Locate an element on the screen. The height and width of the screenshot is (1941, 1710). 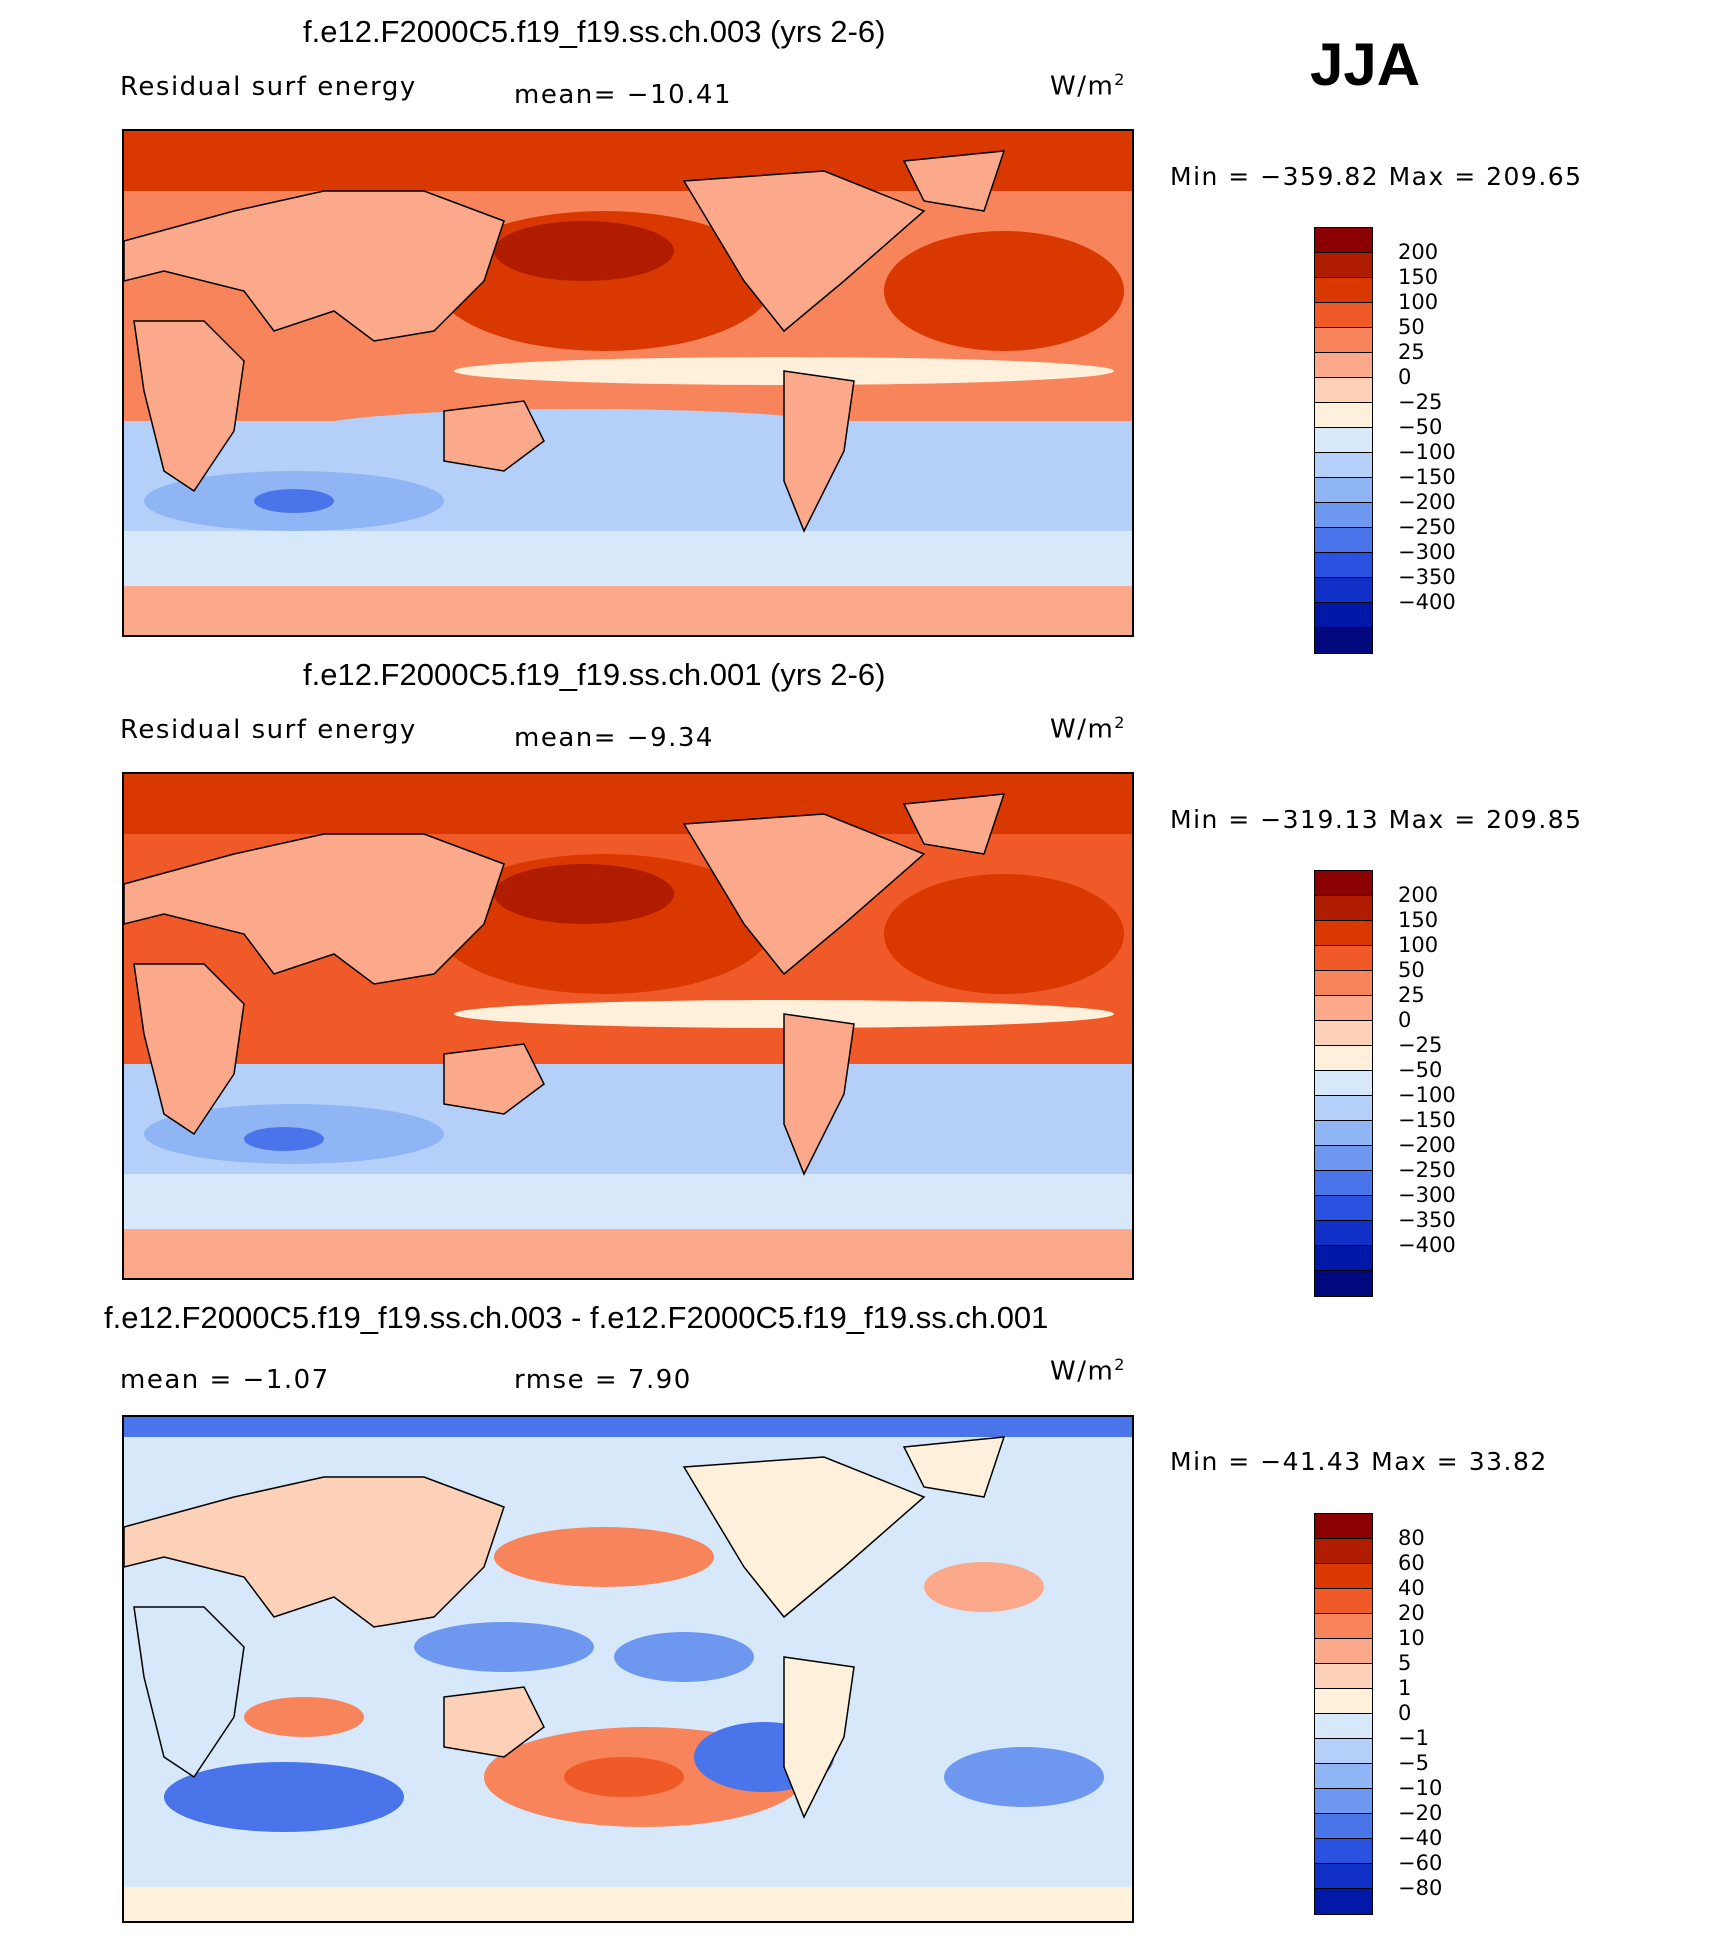
colorbar-tick-label: 60 is located at coordinates (1411, 1563).